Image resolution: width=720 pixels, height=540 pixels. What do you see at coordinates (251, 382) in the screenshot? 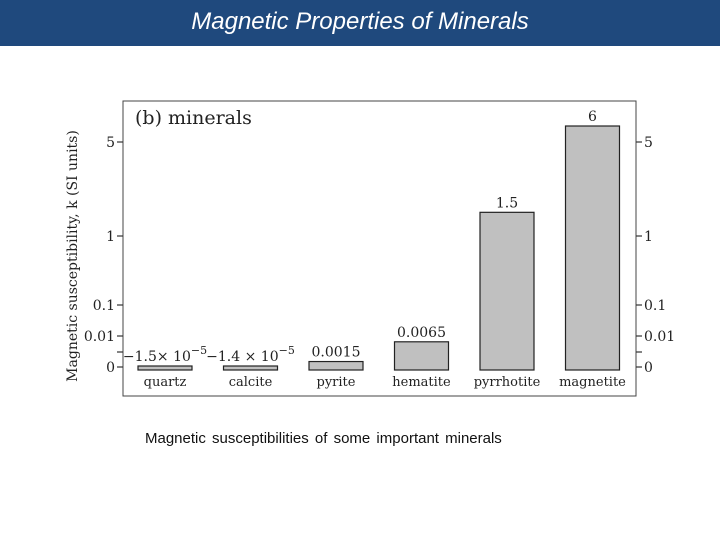
I see `category-label-calcite: calcite` at bounding box center [251, 382].